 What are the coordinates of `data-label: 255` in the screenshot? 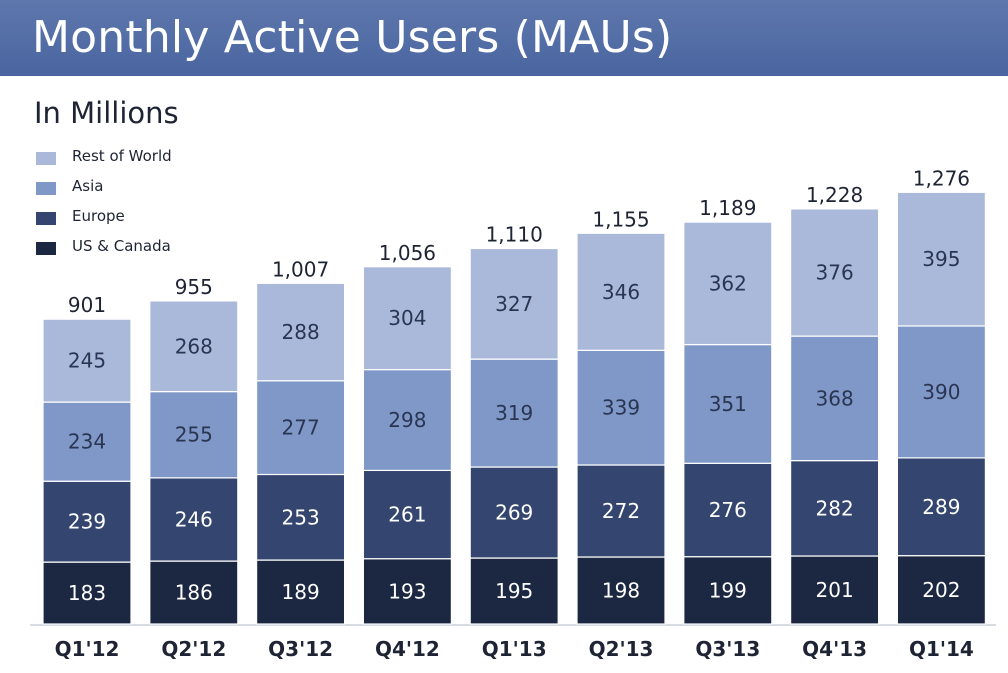 It's located at (194, 435).